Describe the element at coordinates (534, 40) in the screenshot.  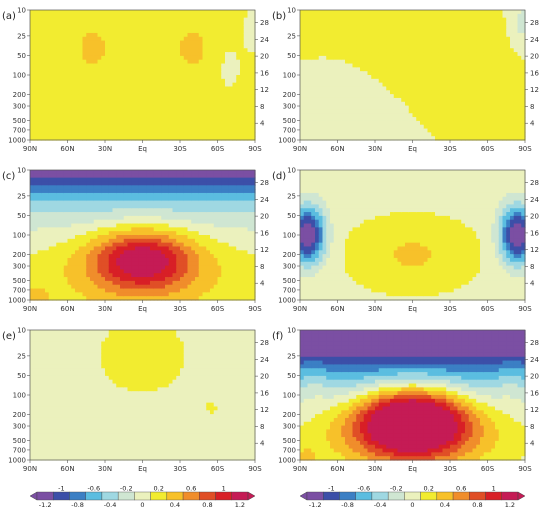
I see `y2-tick-label: 24` at that location.